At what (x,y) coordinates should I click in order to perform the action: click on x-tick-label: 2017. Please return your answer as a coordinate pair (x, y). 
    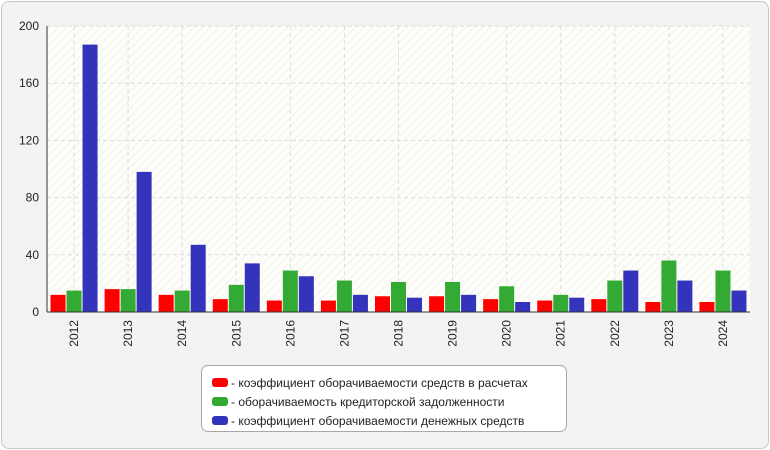
    Looking at the image, I should click on (344, 333).